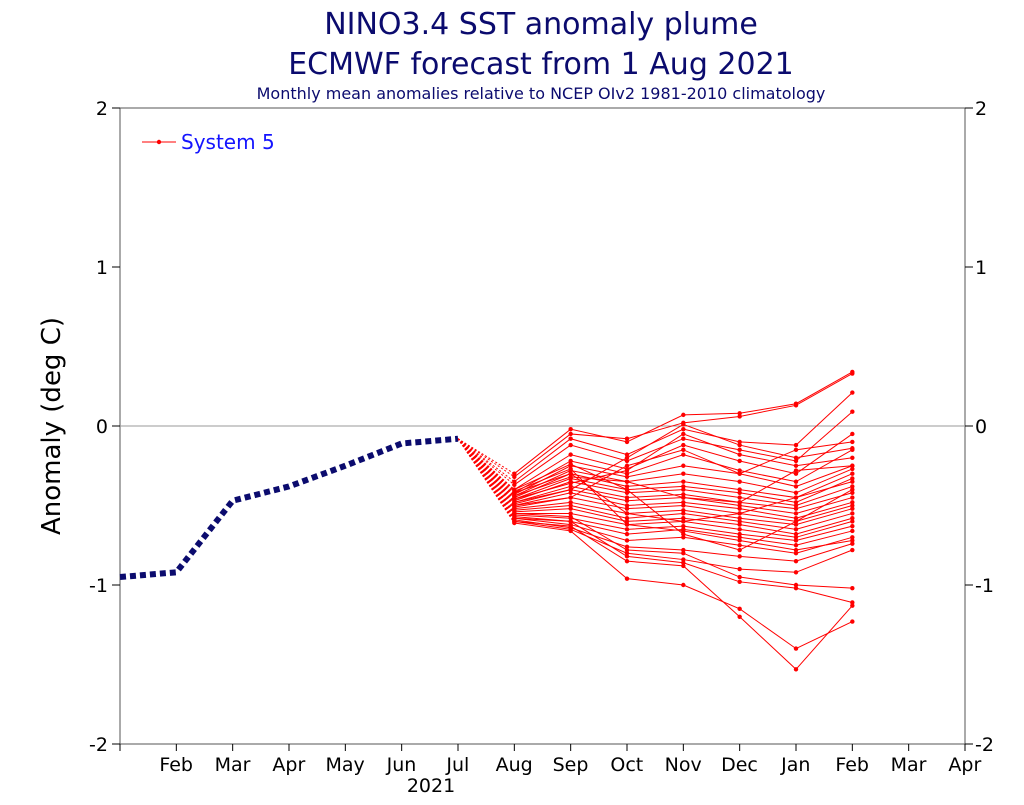 The image size is (1024, 805). Describe the element at coordinates (233, 765) in the screenshot. I see `x-tick-label: Mar` at that location.